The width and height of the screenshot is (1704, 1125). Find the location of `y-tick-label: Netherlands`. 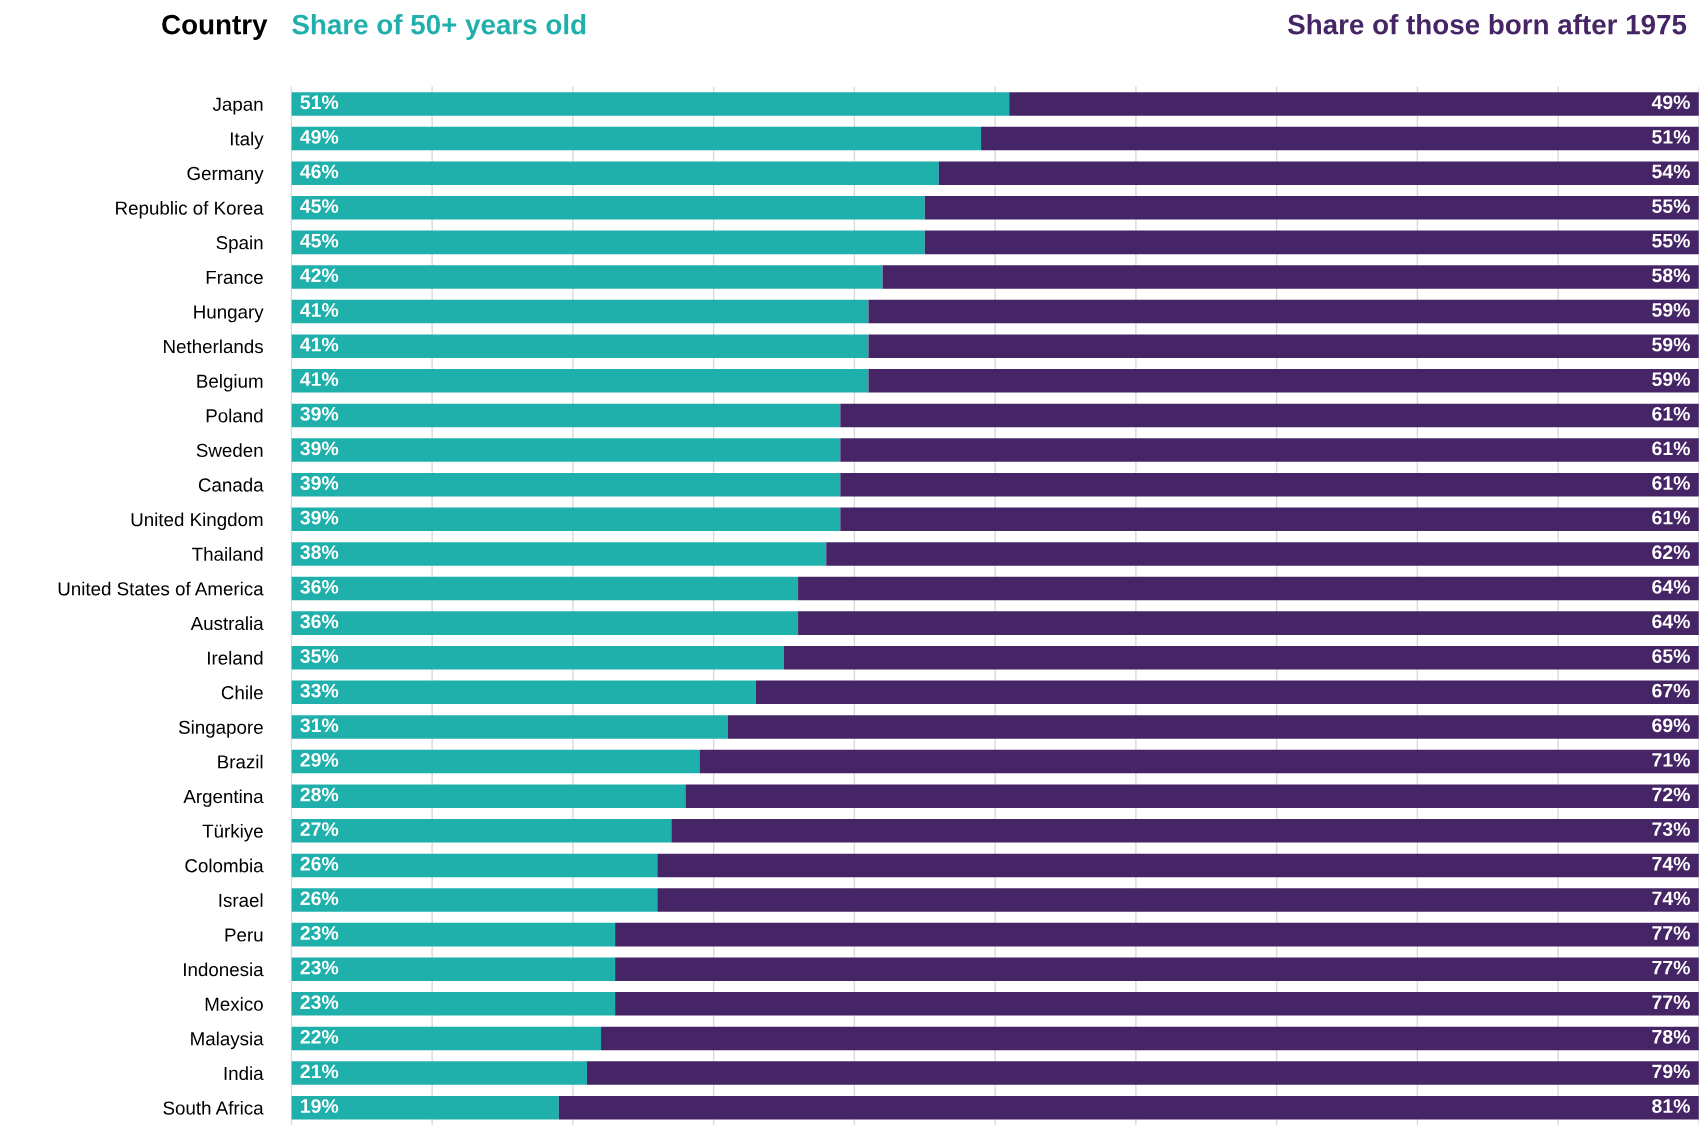

y-tick-label: Netherlands is located at coordinates (213, 346).